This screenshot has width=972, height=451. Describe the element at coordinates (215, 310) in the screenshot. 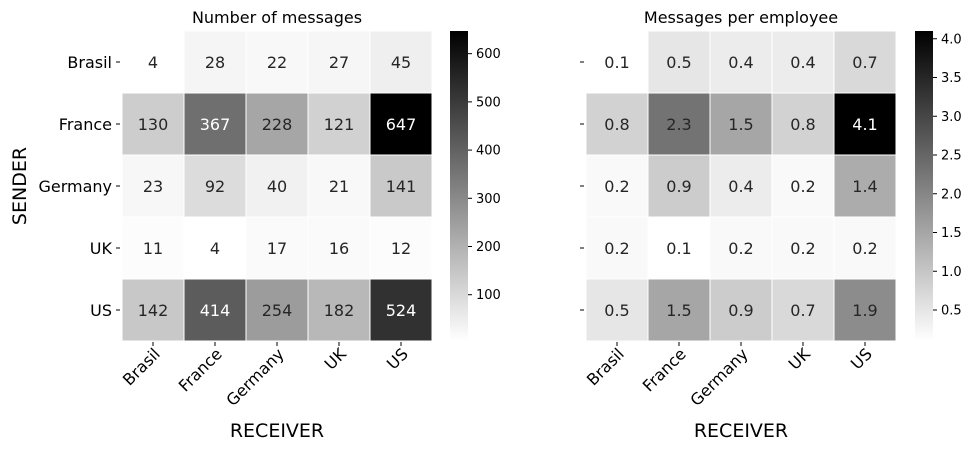

I see `cell-value-label: 414` at that location.